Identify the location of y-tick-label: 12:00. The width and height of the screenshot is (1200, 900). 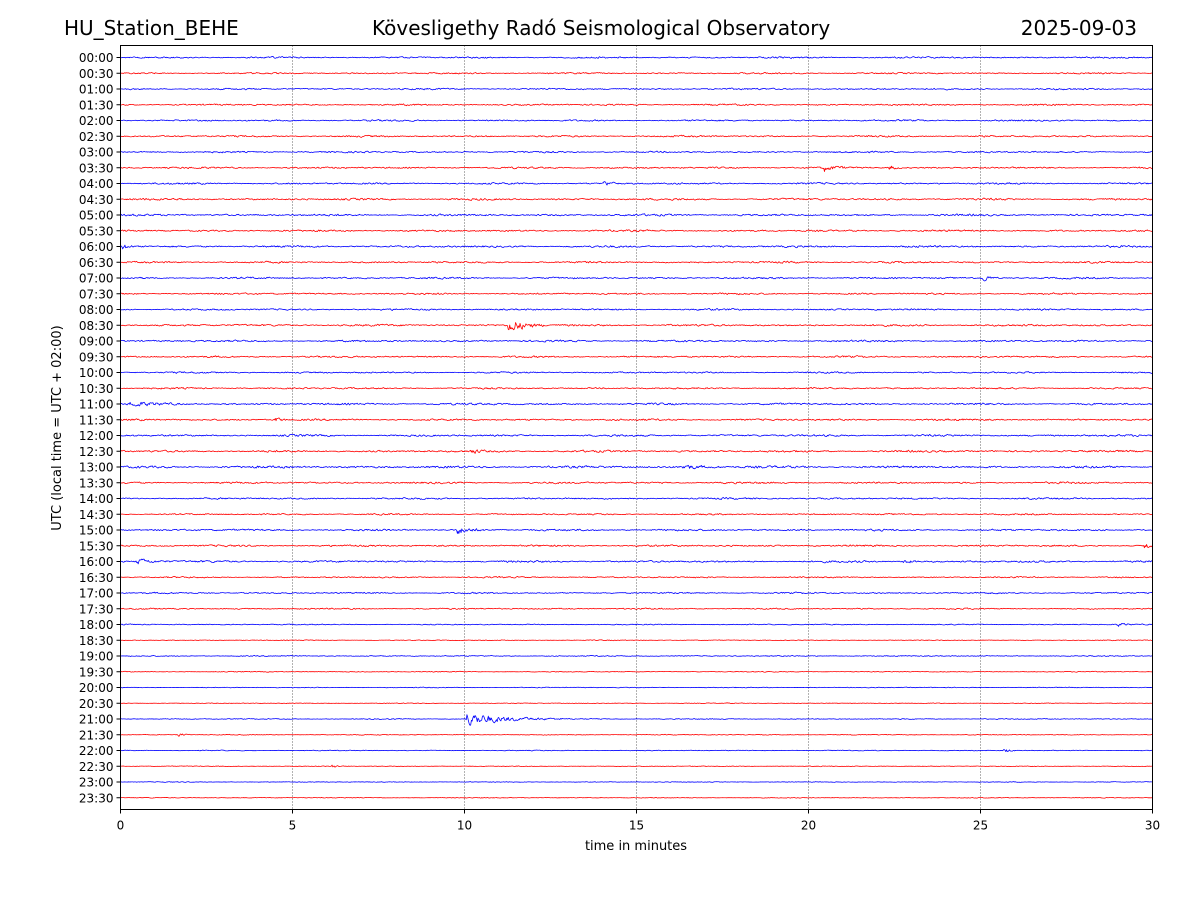
(96, 436).